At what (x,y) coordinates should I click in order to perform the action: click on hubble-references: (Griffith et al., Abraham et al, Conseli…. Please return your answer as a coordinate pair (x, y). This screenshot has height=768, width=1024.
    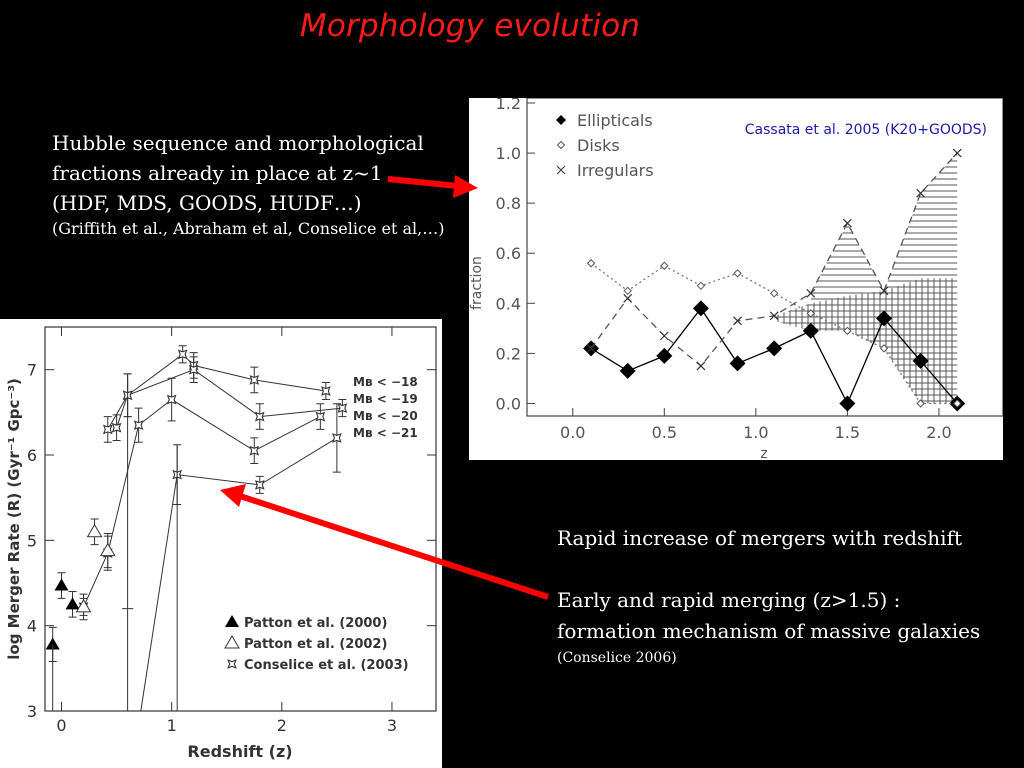
    Looking at the image, I should click on (248, 228).